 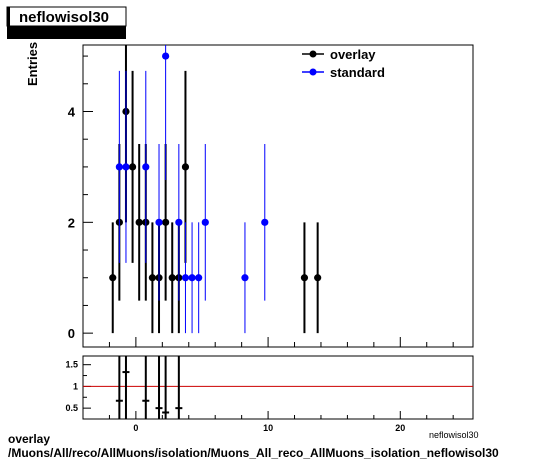 I want to click on ratio-x-tick-label: 20, so click(x=400, y=428).